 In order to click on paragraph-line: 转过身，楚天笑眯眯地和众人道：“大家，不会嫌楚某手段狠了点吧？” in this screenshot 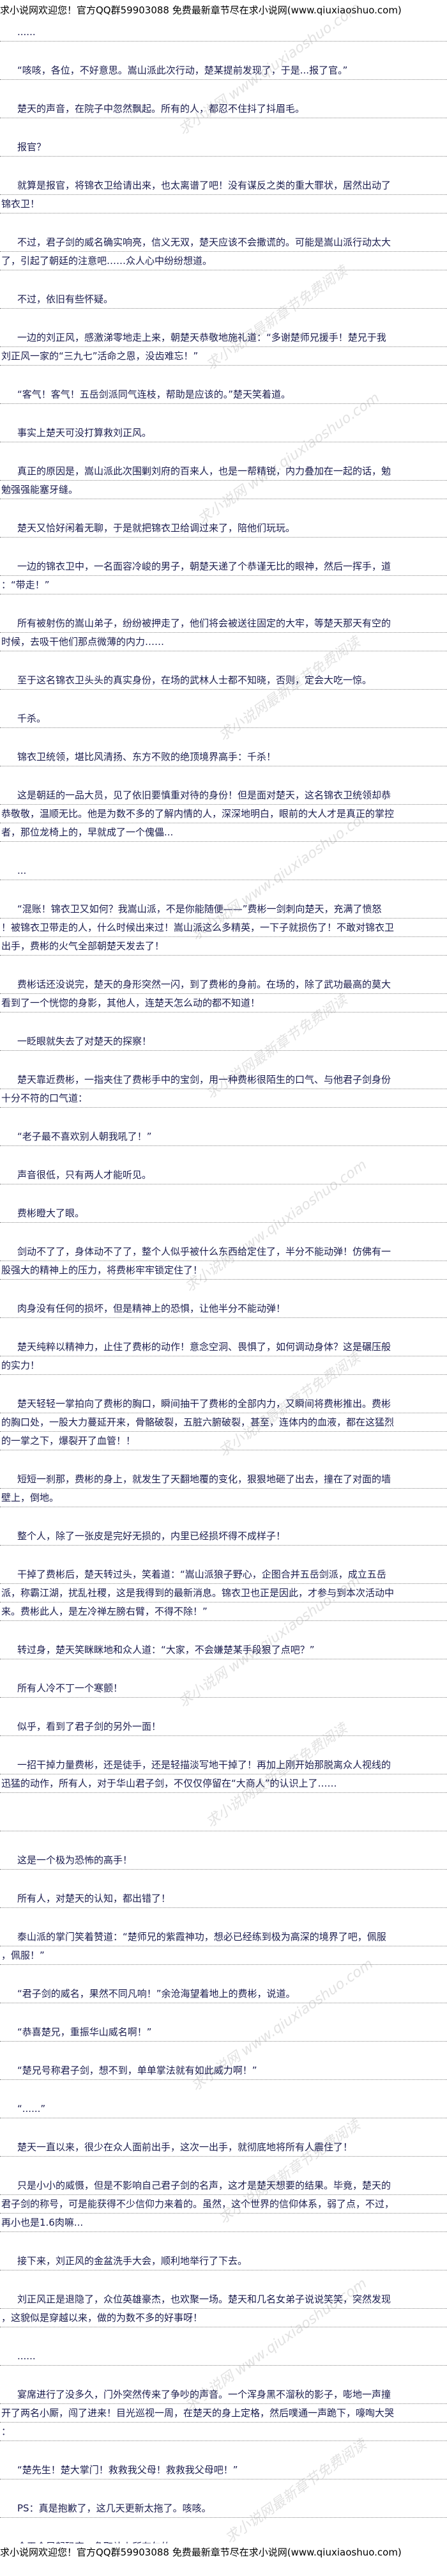, I will do `click(223, 1650)`.